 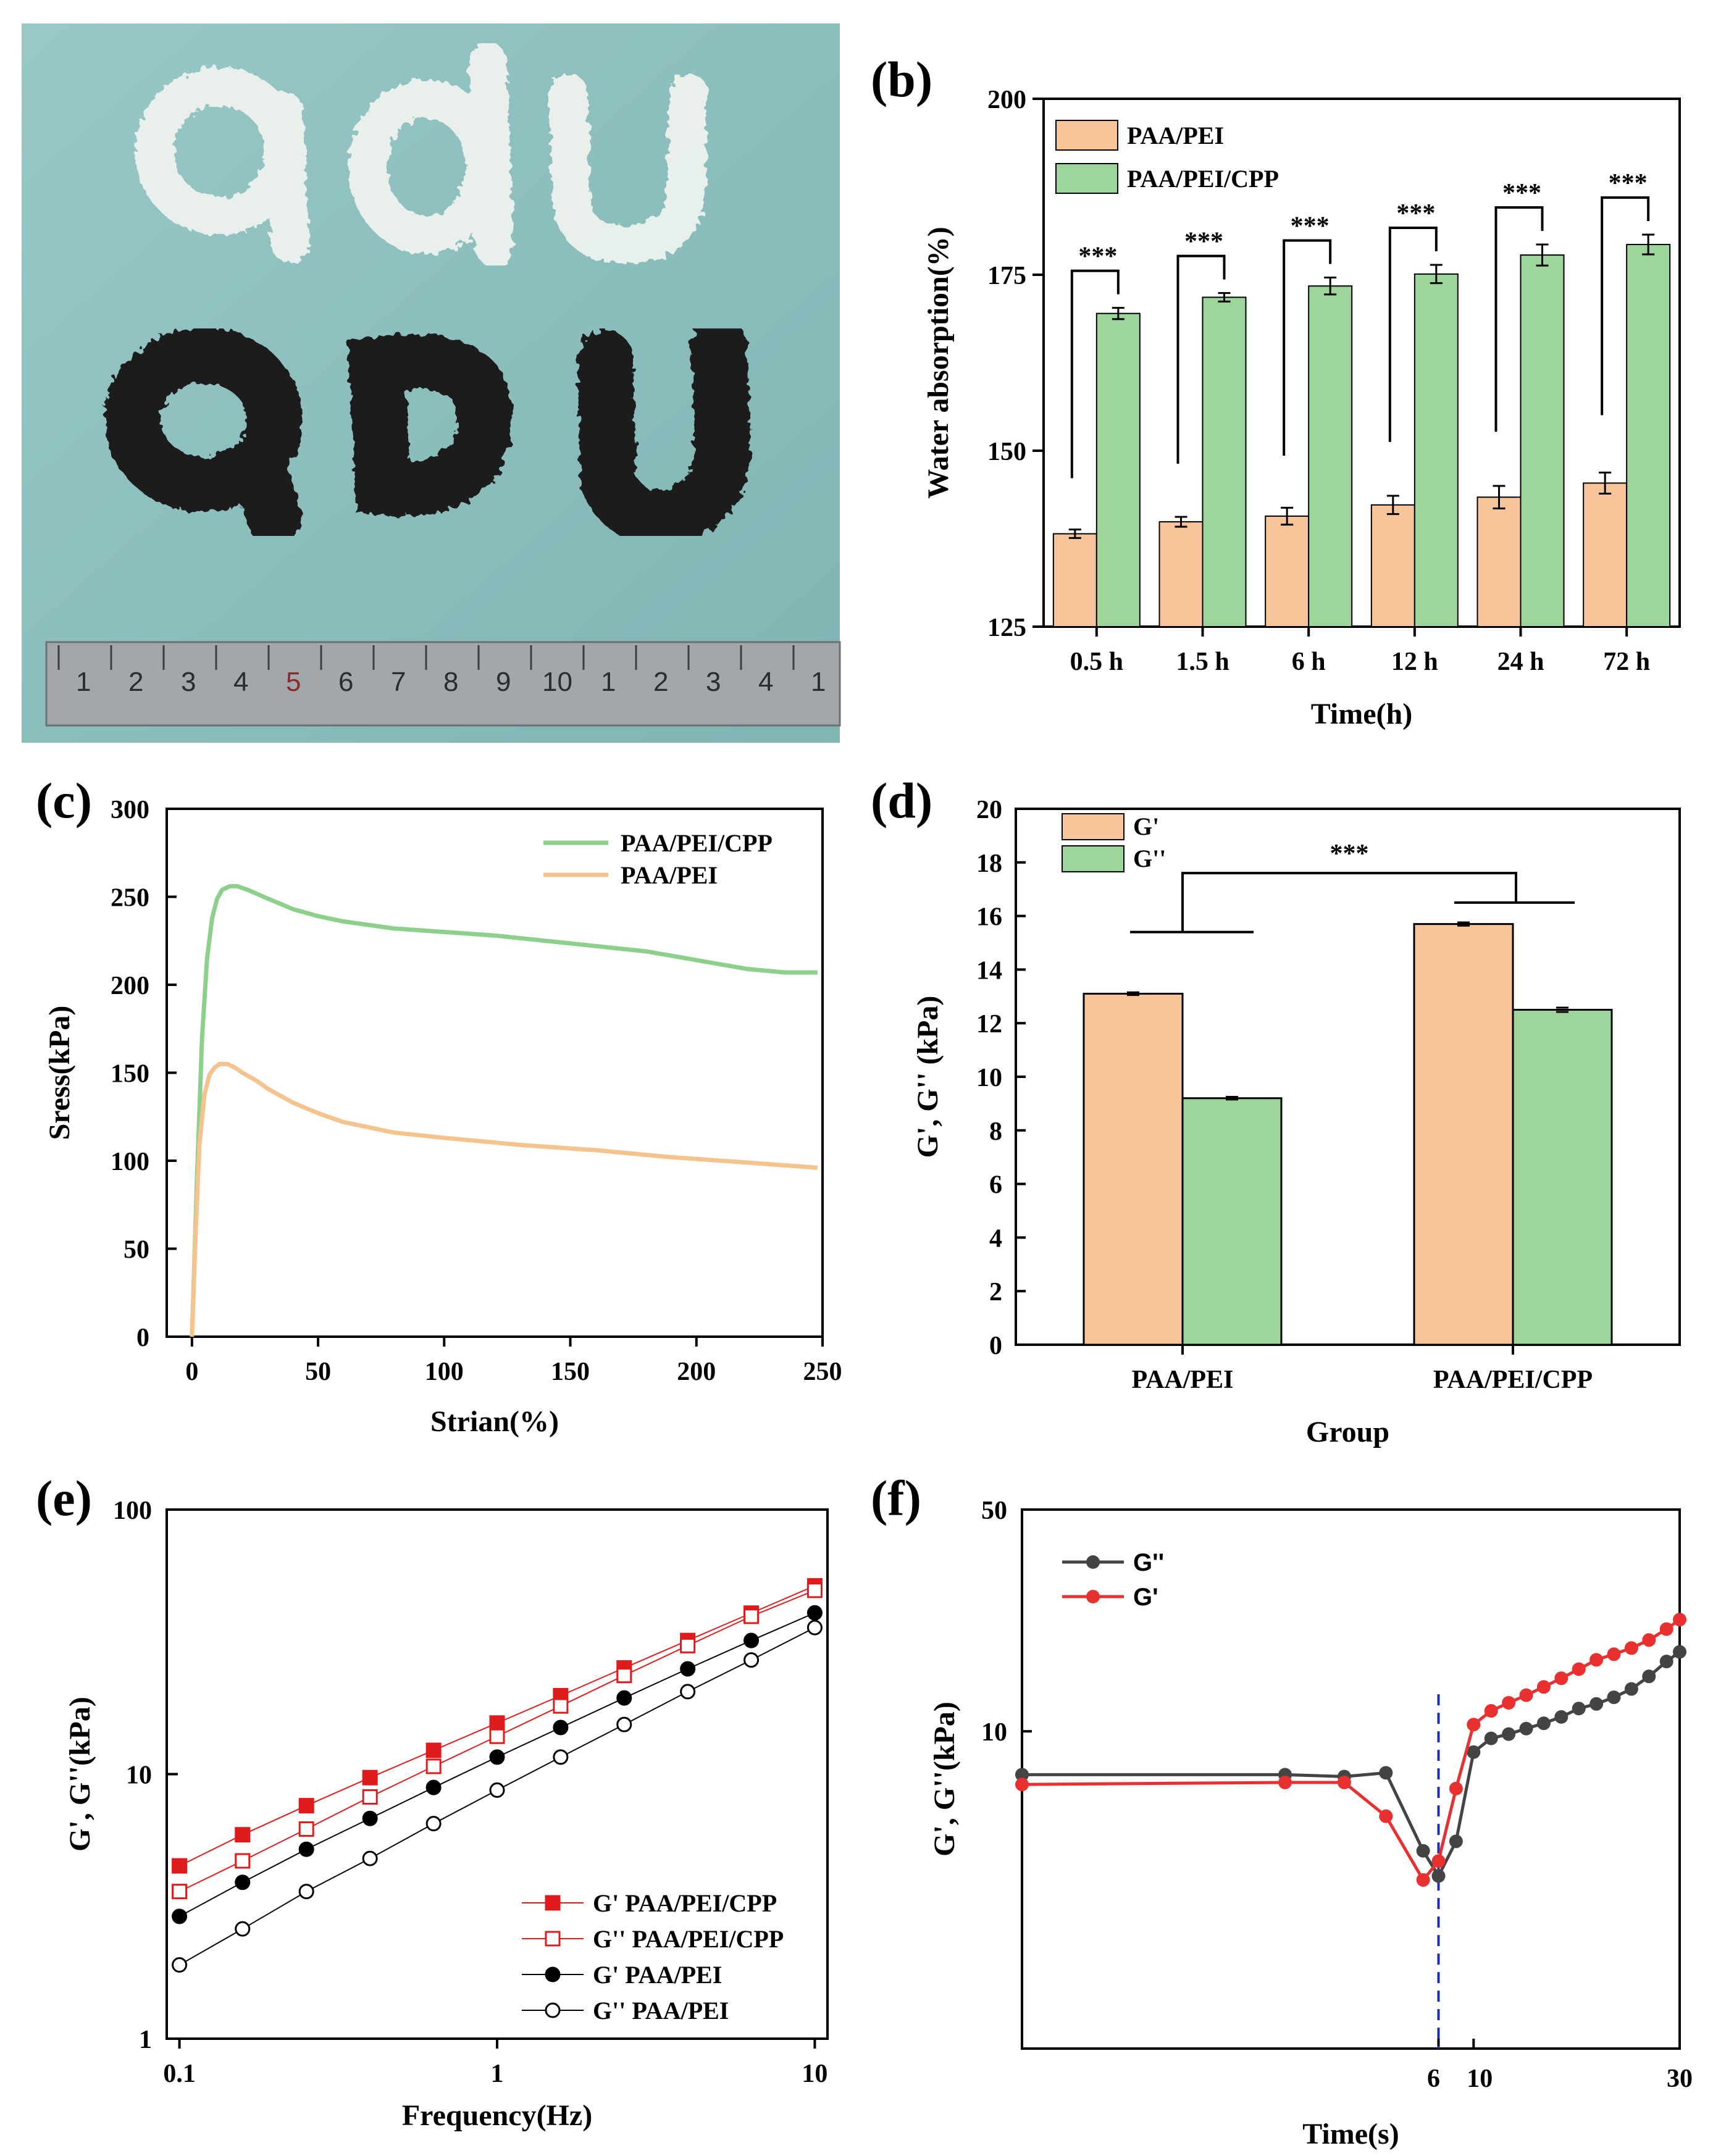 What do you see at coordinates (697, 1372) in the screenshot?
I see `x-tick-label: 200` at bounding box center [697, 1372].